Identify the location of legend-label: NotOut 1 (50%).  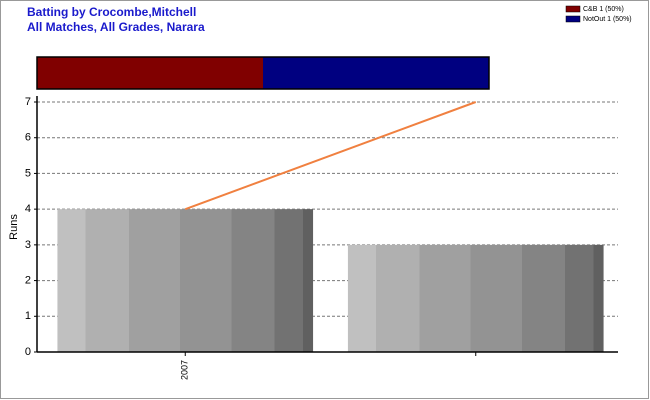
(607, 19).